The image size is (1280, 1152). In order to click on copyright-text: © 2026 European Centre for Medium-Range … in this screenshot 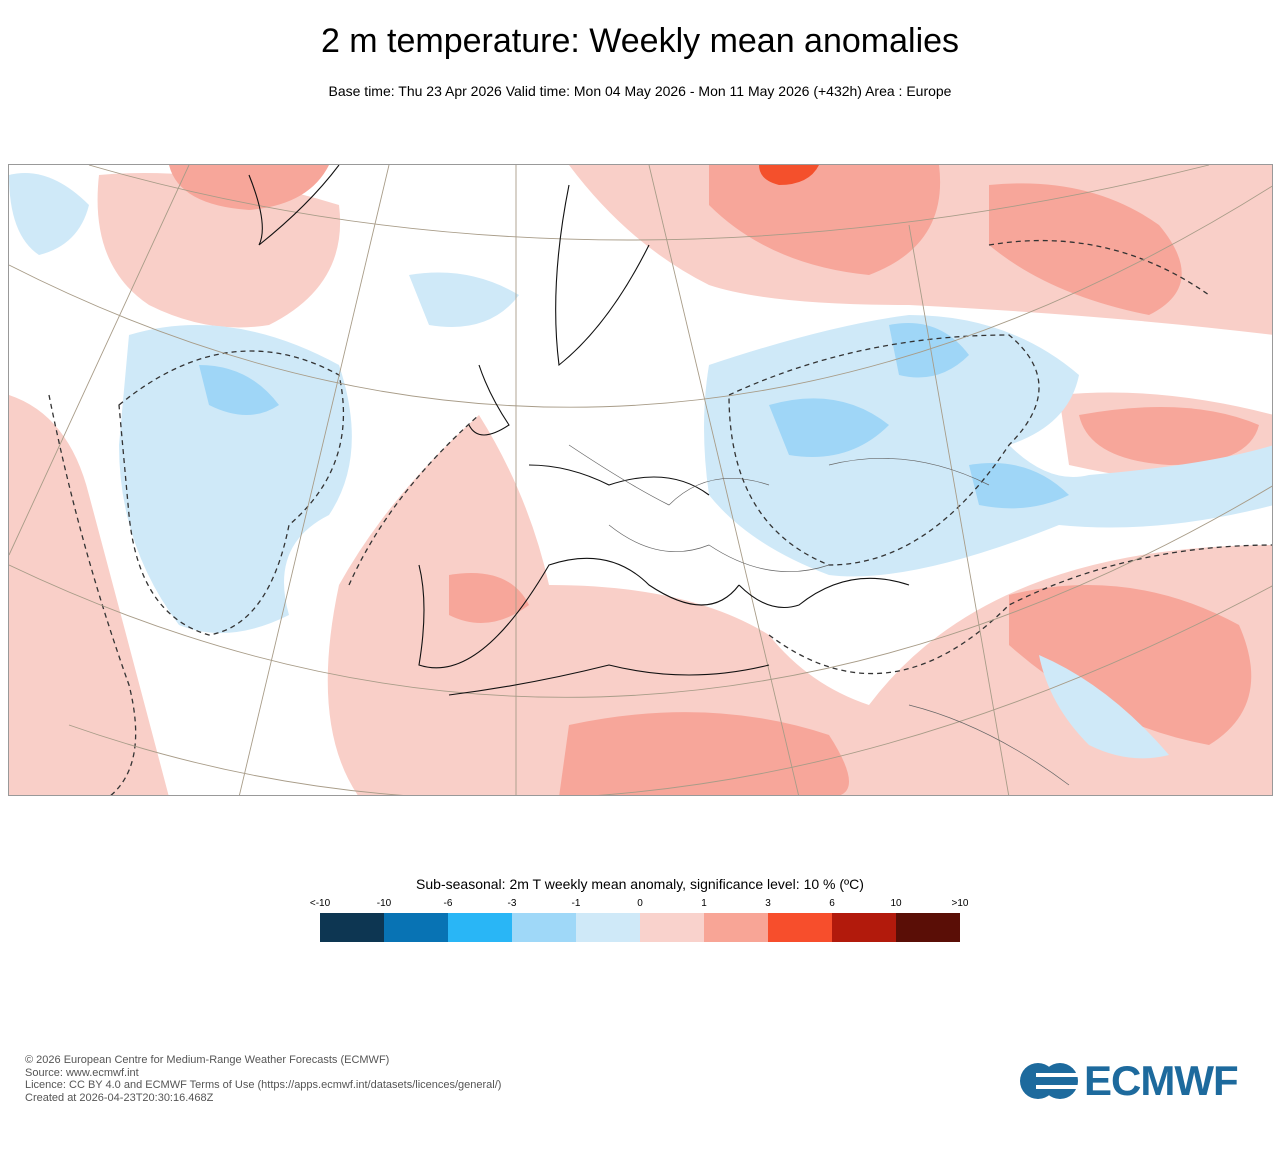, I will do `click(207, 1060)`.